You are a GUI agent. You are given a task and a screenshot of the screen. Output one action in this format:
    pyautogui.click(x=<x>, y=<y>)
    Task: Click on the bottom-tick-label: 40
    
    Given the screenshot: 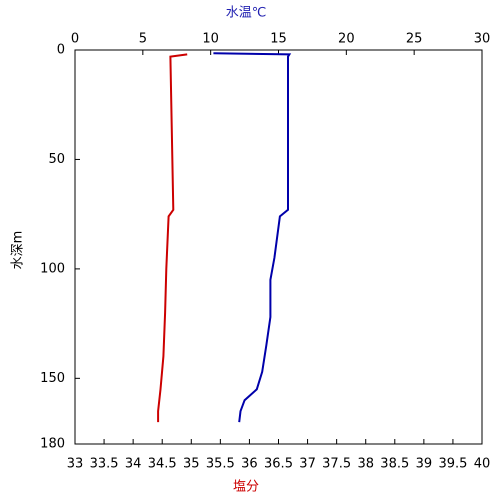 What is the action you would take?
    pyautogui.click(x=482, y=464)
    